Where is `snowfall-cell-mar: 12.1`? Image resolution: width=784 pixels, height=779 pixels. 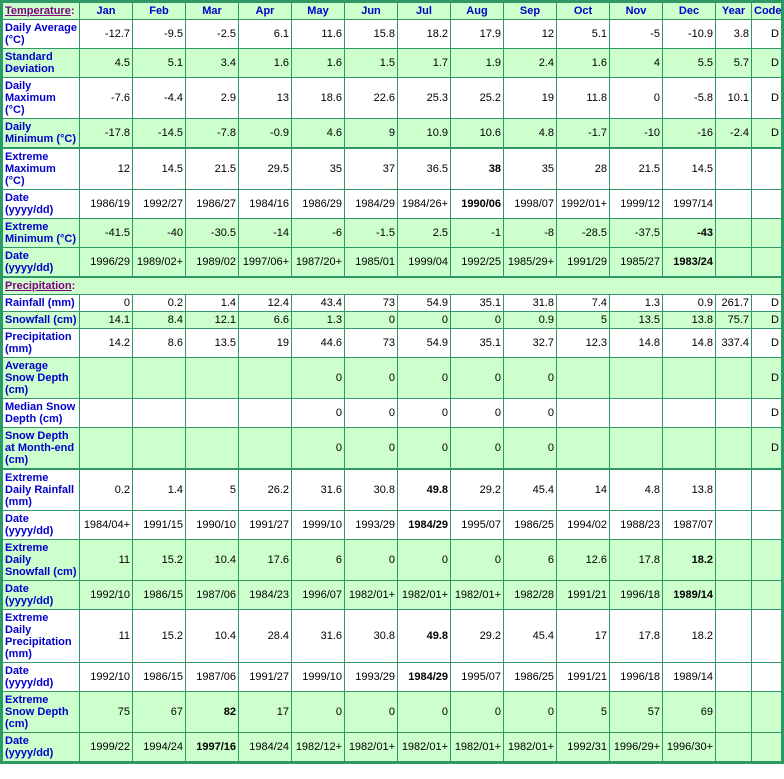
snowfall-cell-mar: 12.1 is located at coordinates (212, 320).